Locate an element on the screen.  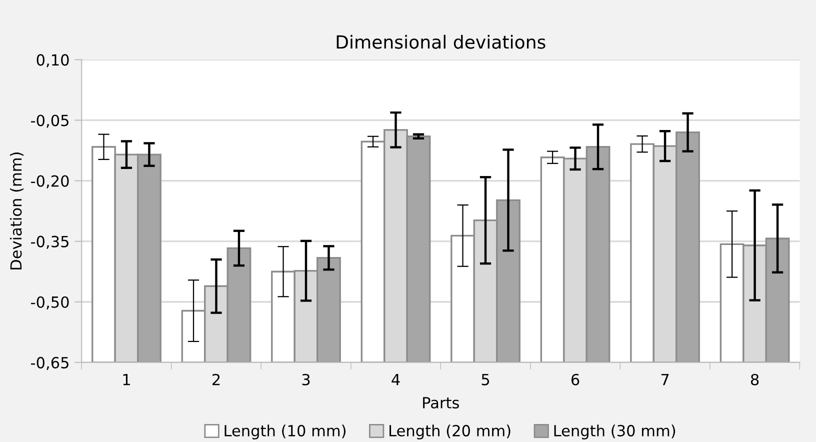
chart-title: Dimensional deviations is located at coordinates (441, 41).